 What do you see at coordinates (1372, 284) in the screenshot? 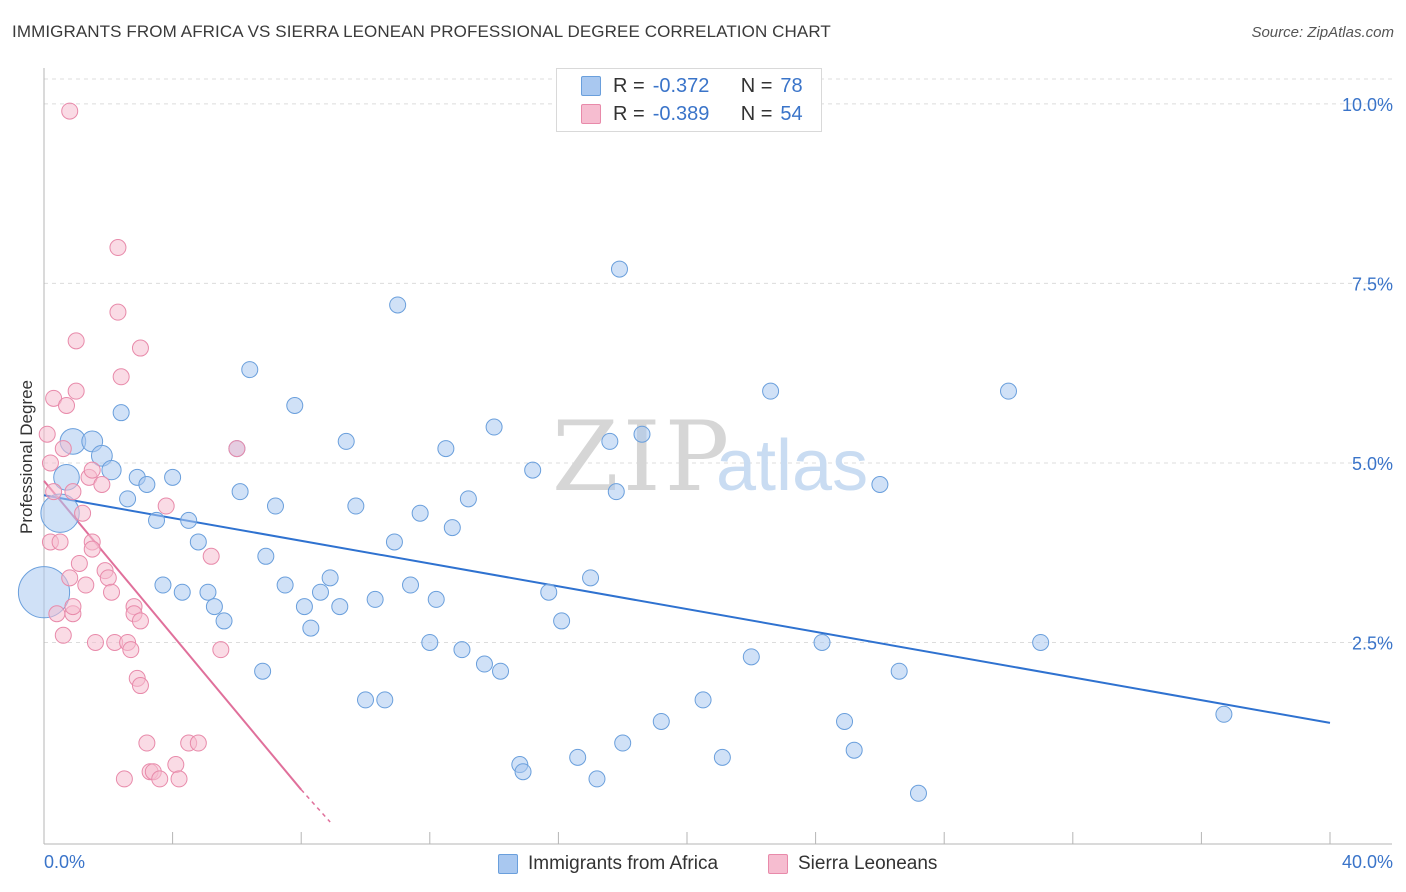
I see `y-tick-label: 7.5%` at bounding box center [1372, 284].